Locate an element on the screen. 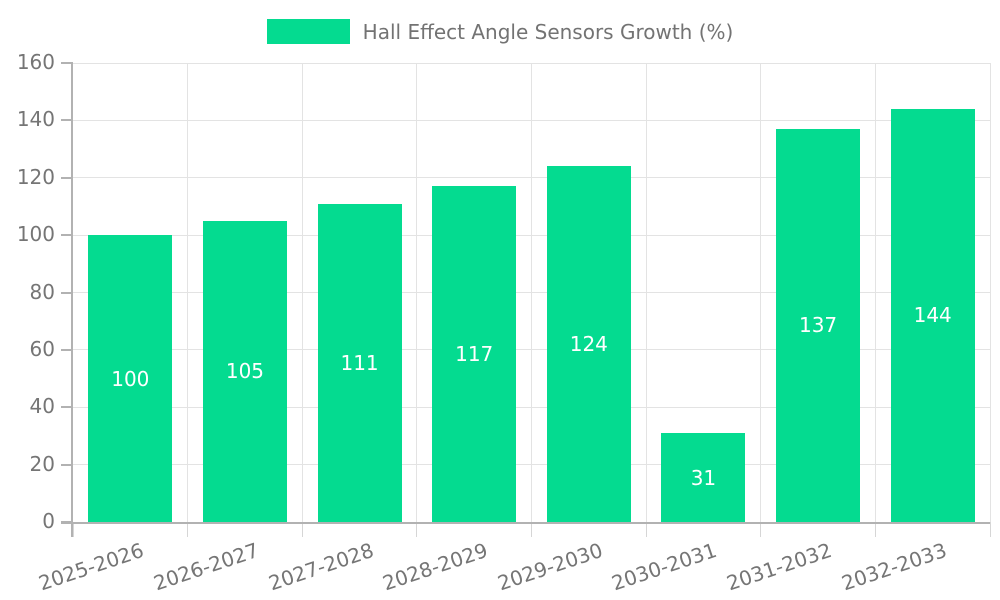 This screenshot has width=1000, height=600. bar-value-label: 144 is located at coordinates (932, 315).